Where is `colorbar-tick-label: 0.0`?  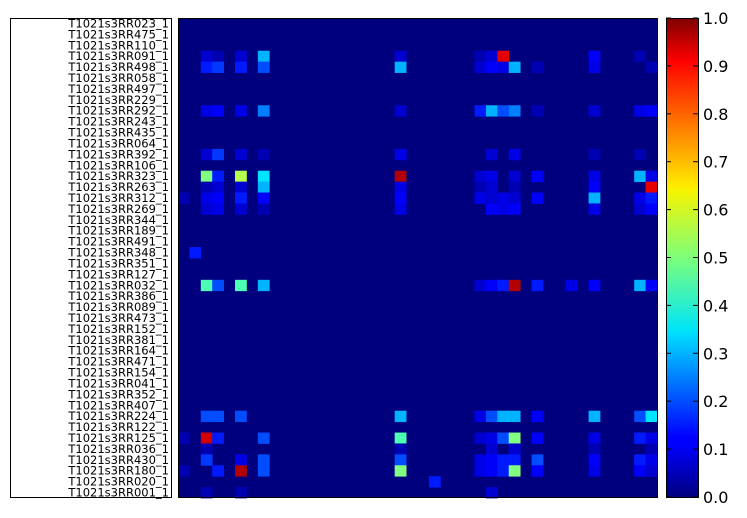
colorbar-tick-label: 0.0 is located at coordinates (715, 497).